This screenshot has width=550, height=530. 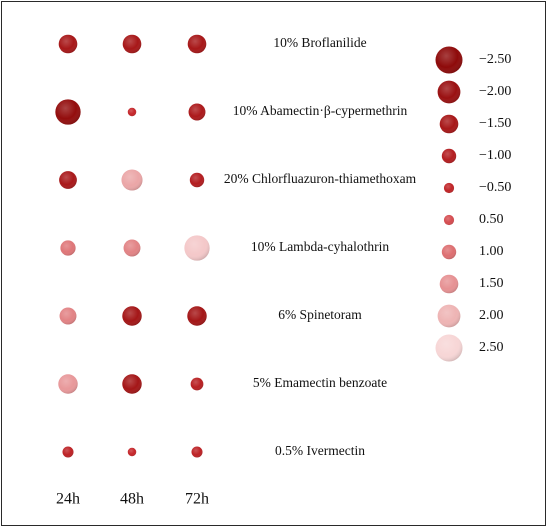 I want to click on legend-bubble-4-shade, so click(x=449, y=156).